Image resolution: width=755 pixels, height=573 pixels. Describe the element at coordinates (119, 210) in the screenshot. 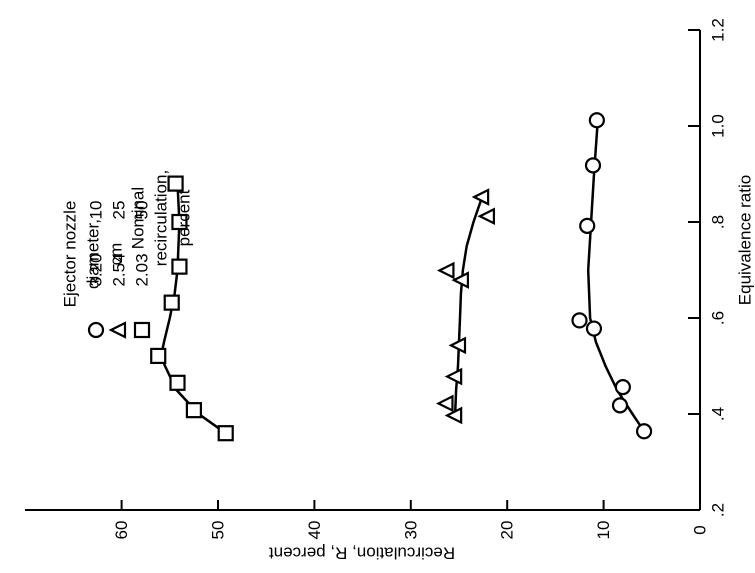

I see `legend-recirculation-1: 25` at that location.